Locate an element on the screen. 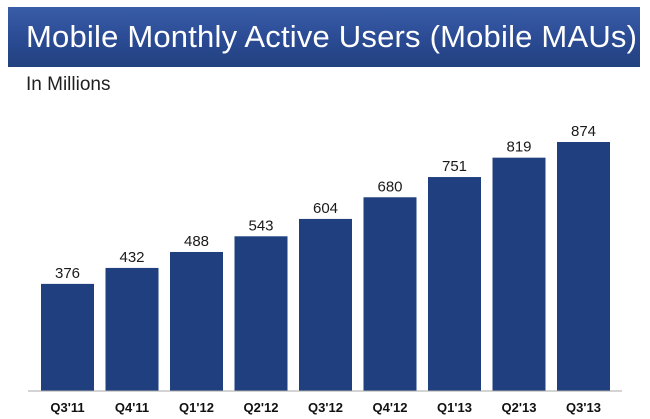 This screenshot has height=419, width=650. x-tick-label-Q3'13: Q3'13 is located at coordinates (583, 407).